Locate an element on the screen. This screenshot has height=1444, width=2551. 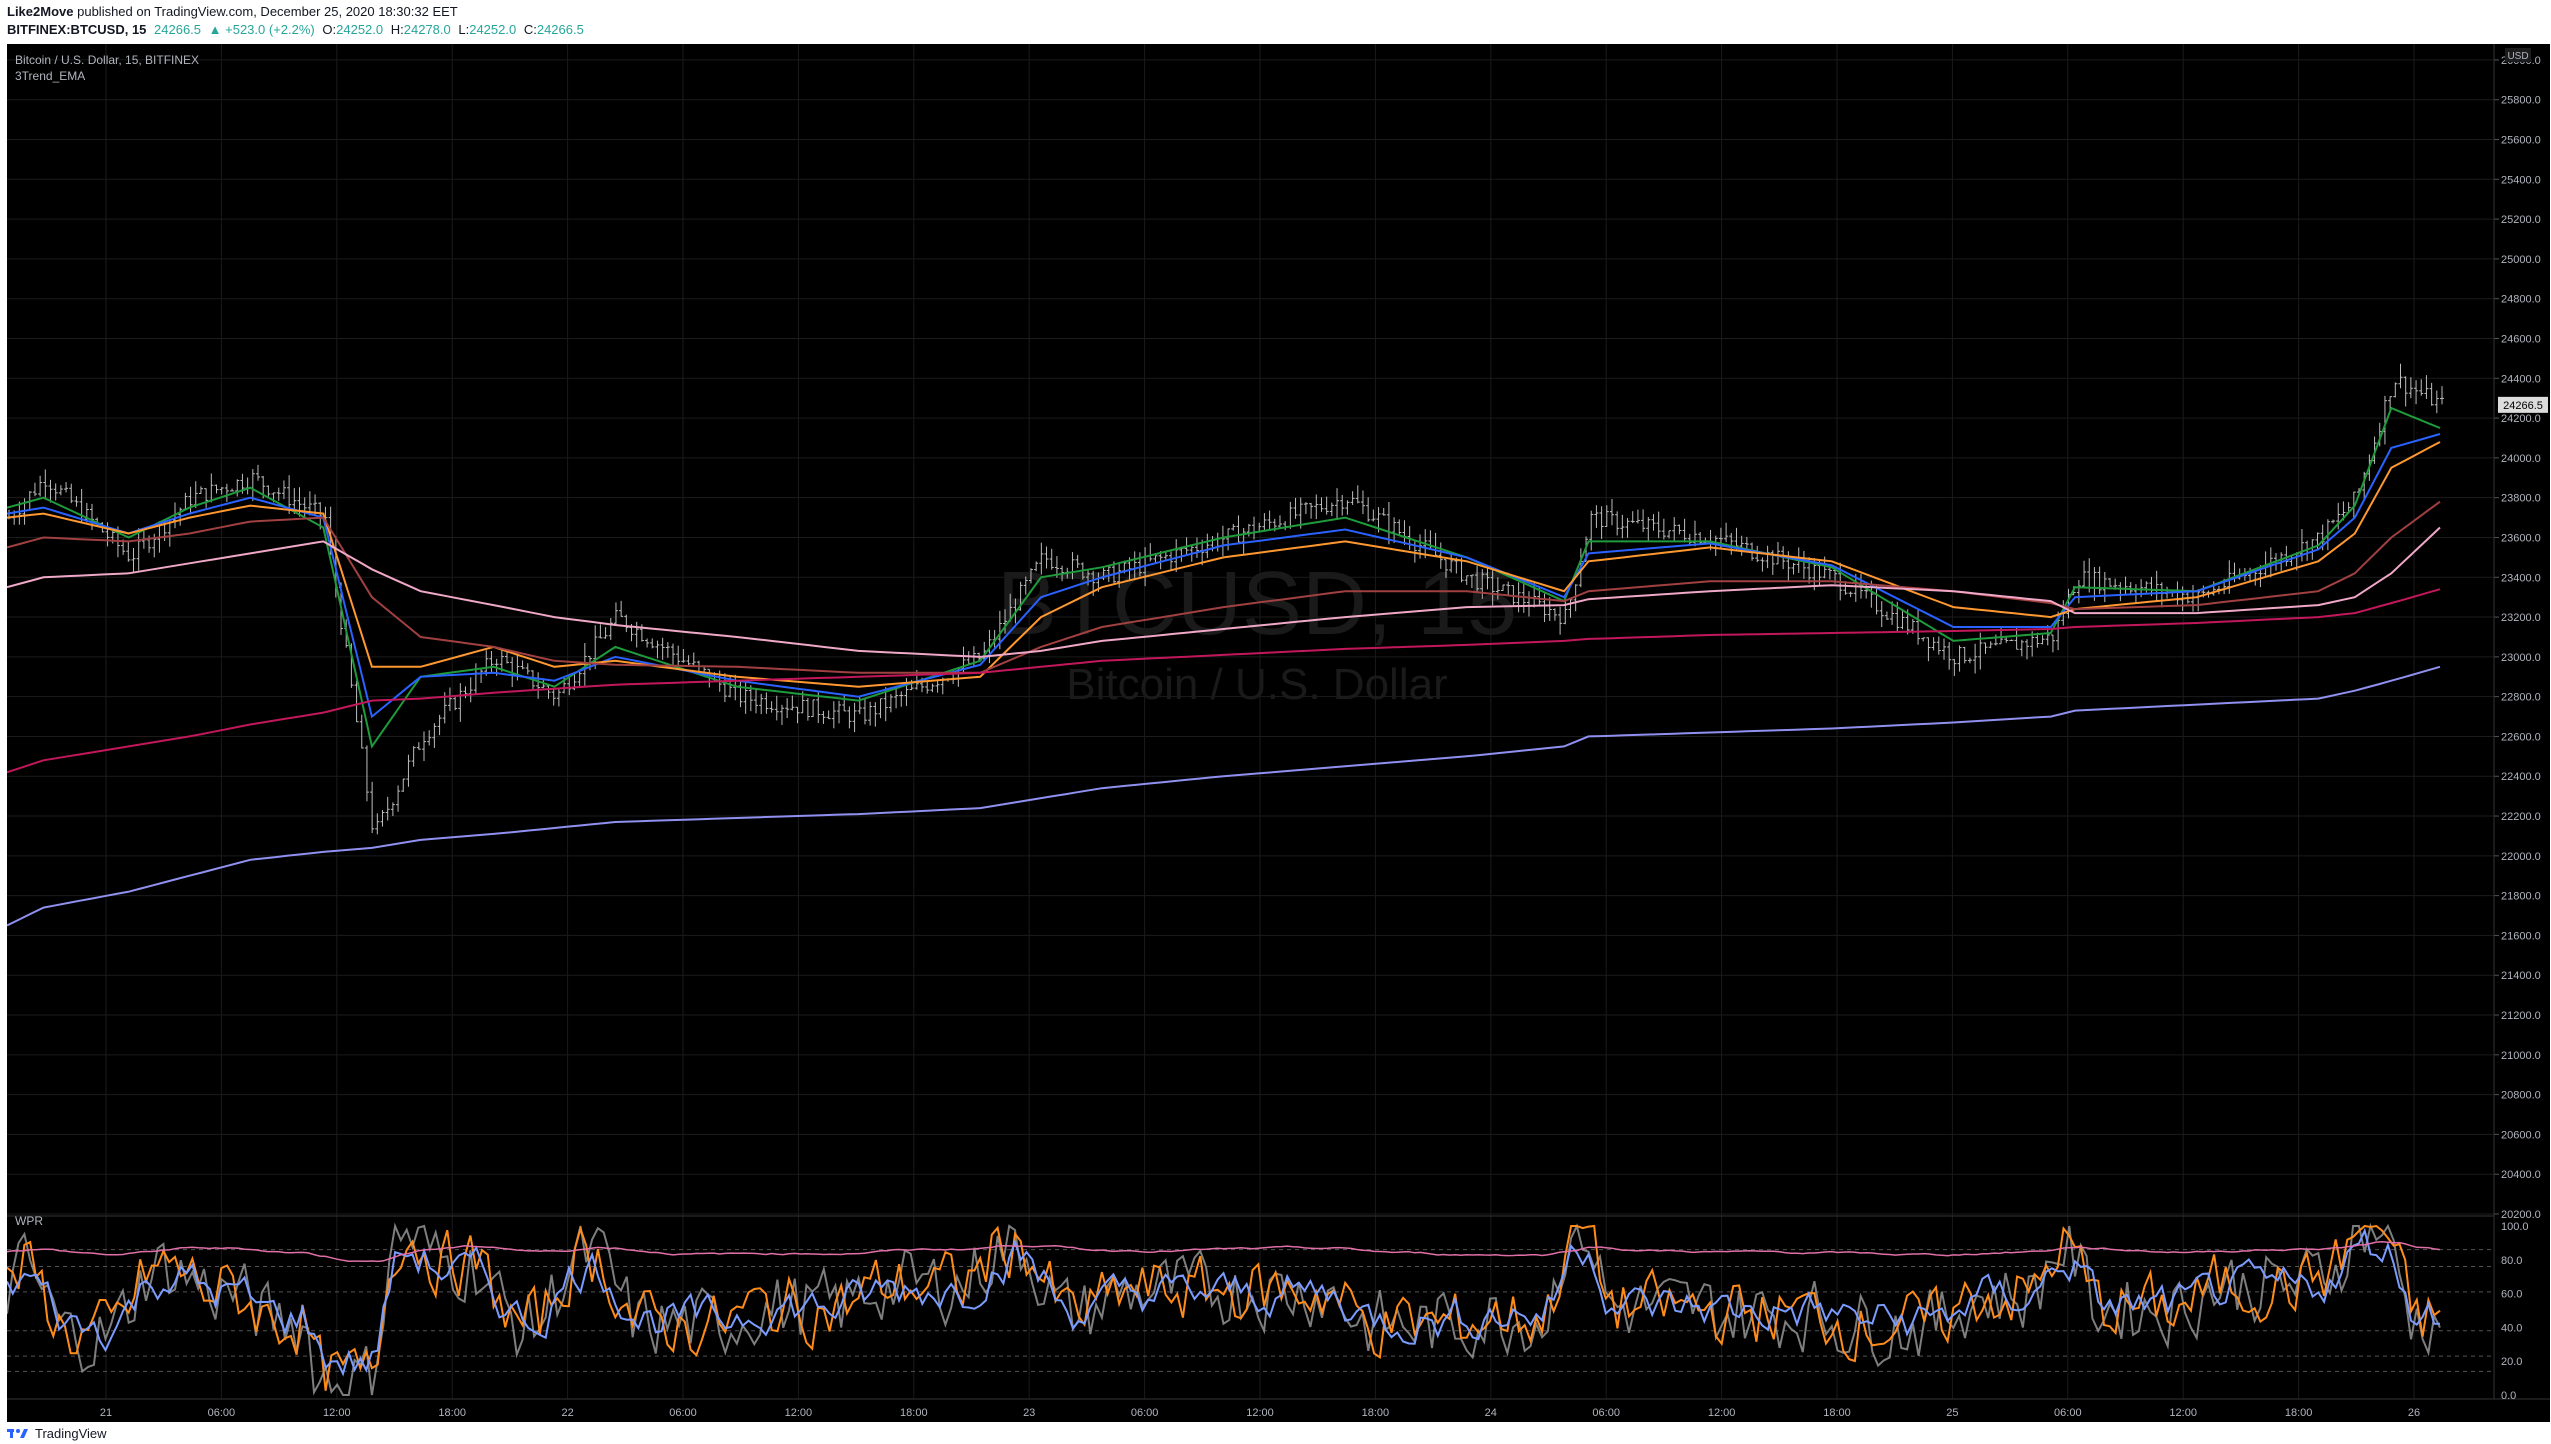
price-tick-label: 22600.0 is located at coordinates (2521, 737).